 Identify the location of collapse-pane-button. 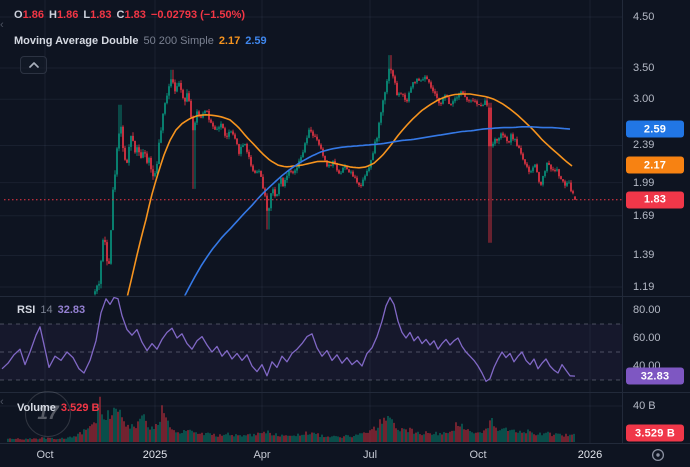
(33, 65).